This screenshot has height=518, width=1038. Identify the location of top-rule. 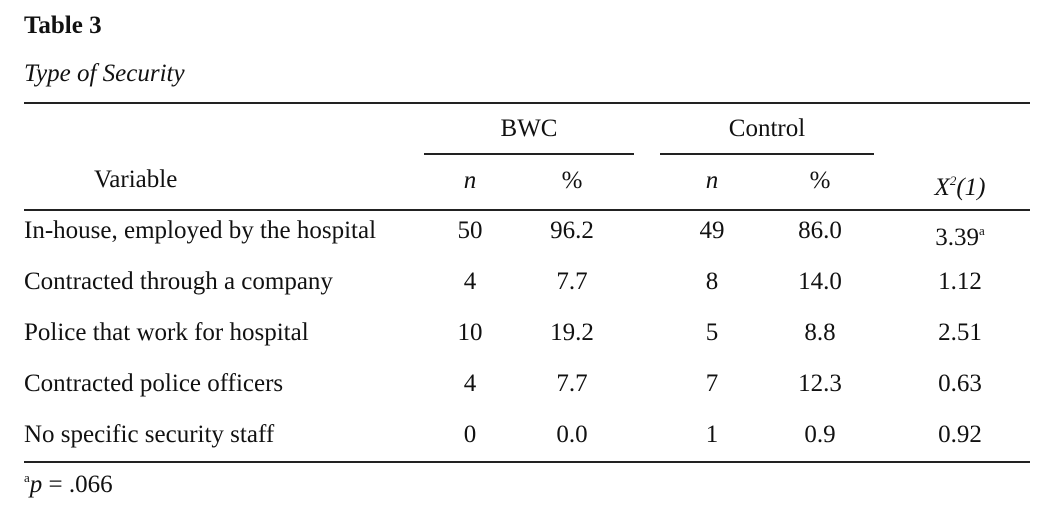
(527, 103).